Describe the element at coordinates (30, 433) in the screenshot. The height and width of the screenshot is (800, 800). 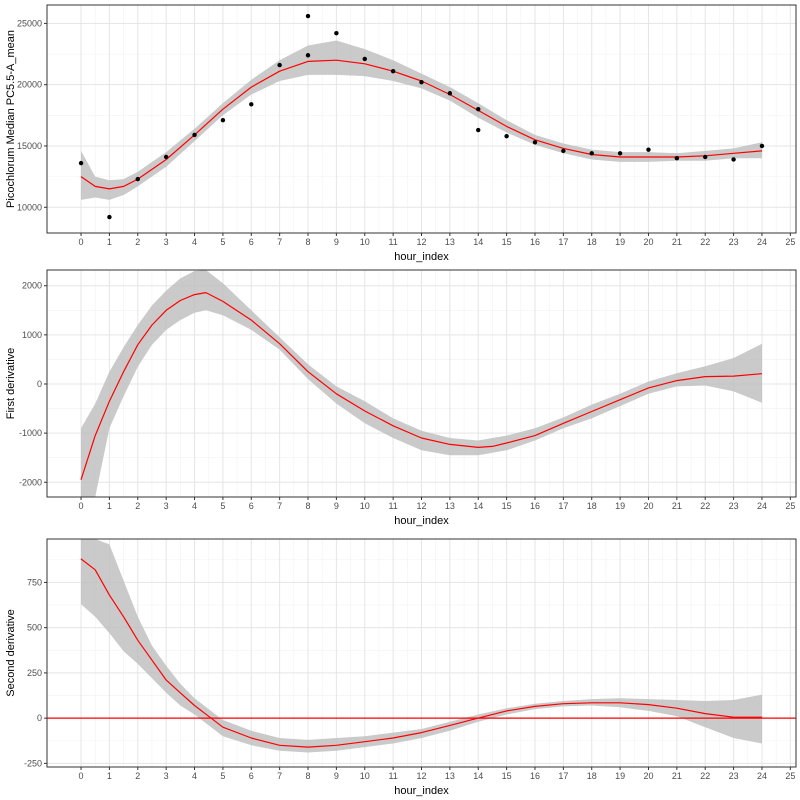
I see `y-tick-label: -1000` at that location.